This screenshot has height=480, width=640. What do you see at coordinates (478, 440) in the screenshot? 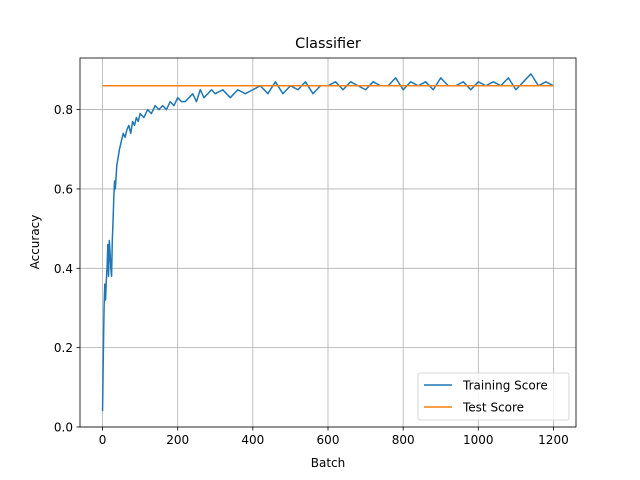
I see `x-tick-label: 1000` at bounding box center [478, 440].